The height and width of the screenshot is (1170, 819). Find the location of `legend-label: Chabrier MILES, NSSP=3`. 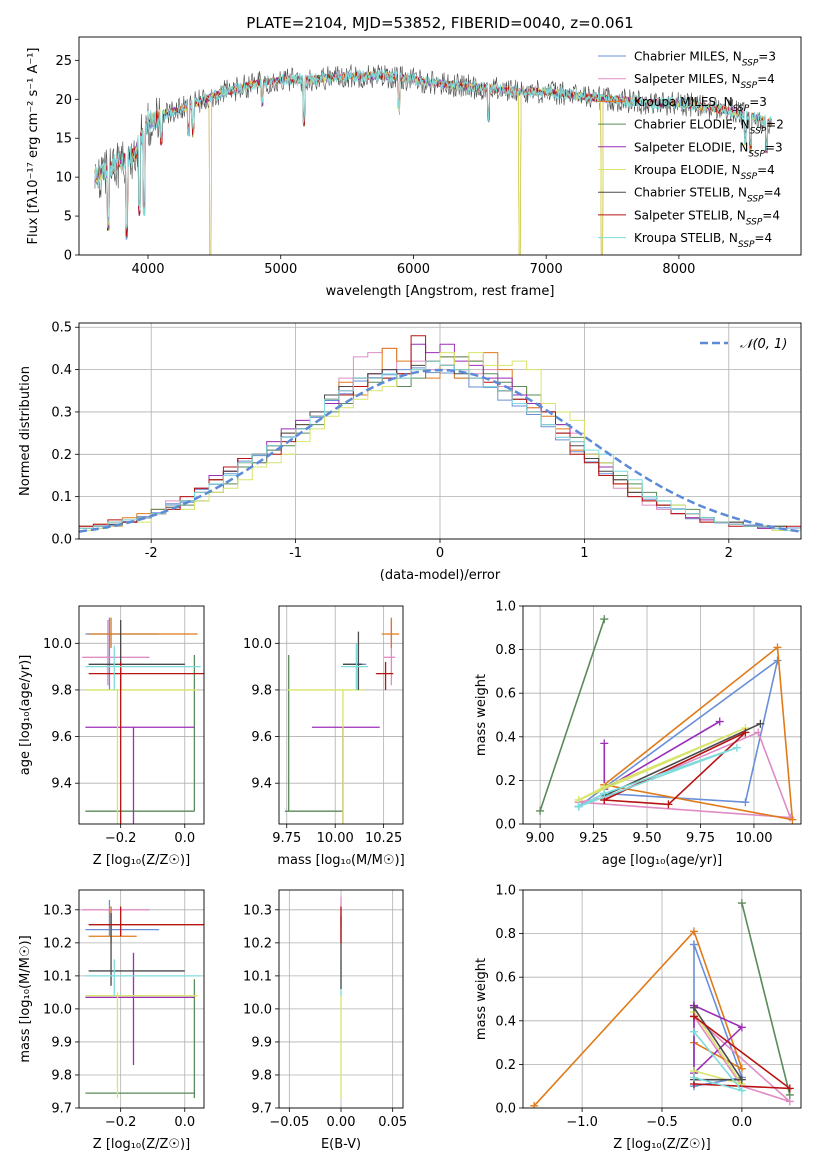

legend-label: Chabrier MILES, NSSP=3 is located at coordinates (705, 59).